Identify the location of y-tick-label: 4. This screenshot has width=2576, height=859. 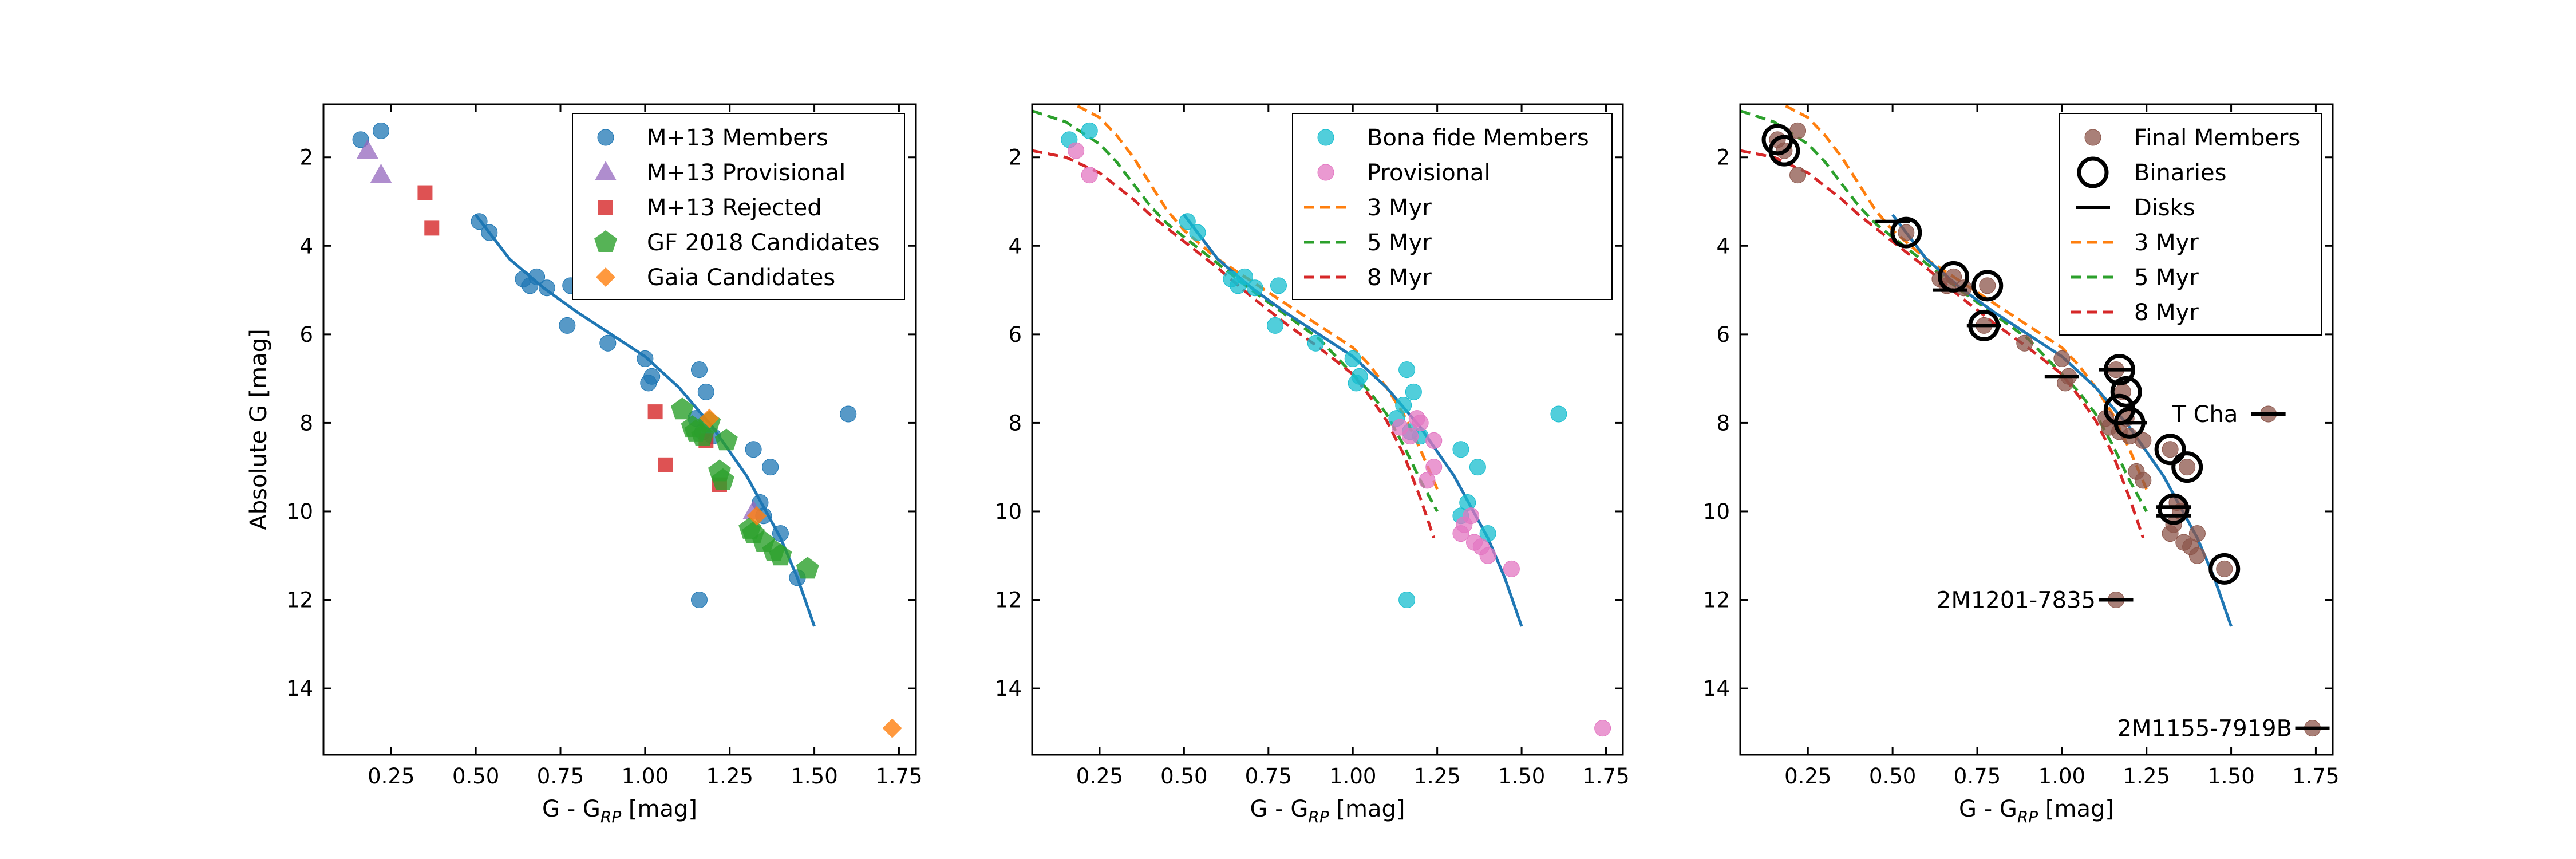
(1723, 246).